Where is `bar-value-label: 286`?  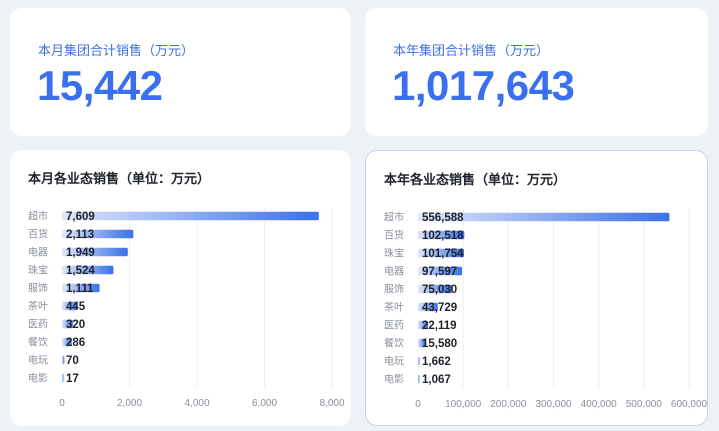 bar-value-label: 286 is located at coordinates (75, 343).